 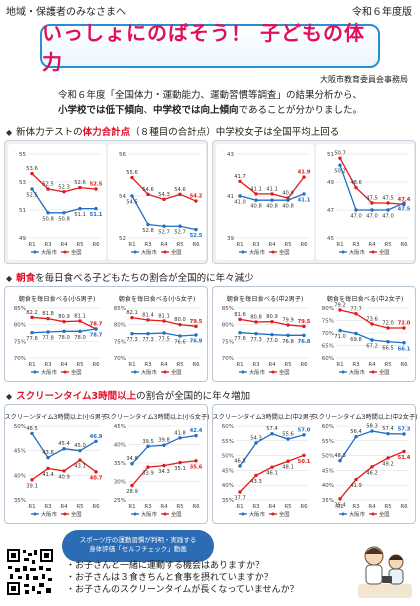 I want to click on data-label: 34.8, so click(x=132, y=459).